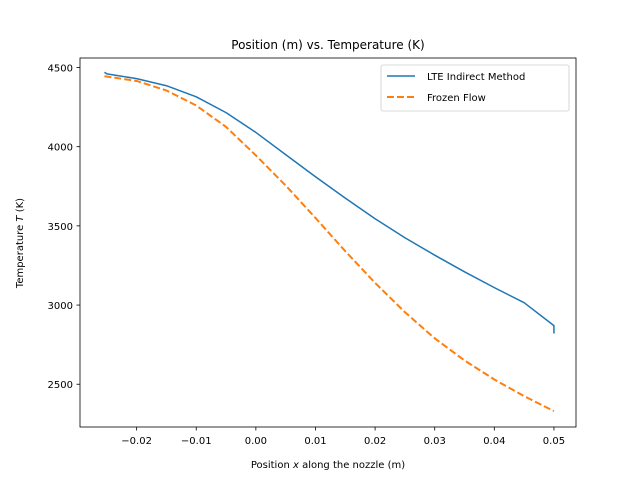 This screenshot has width=640, height=480. What do you see at coordinates (60, 306) in the screenshot?
I see `y-tick-label: 3000` at bounding box center [60, 306].